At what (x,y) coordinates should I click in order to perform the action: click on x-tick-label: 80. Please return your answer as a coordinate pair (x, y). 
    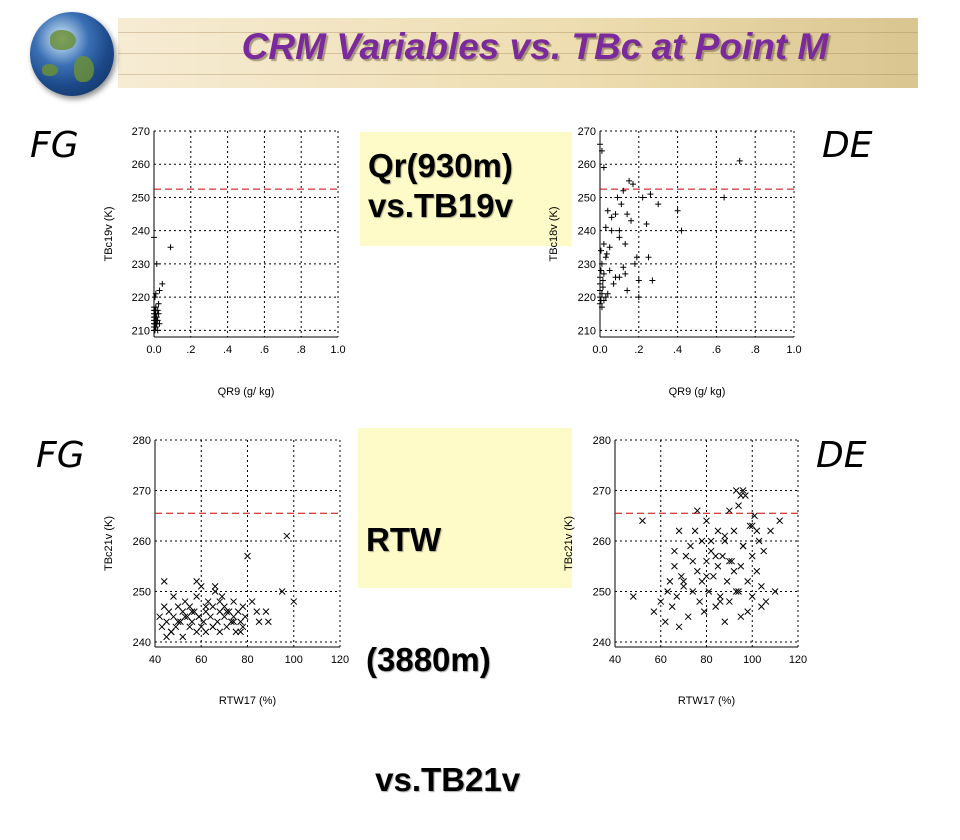
    Looking at the image, I should click on (706, 660).